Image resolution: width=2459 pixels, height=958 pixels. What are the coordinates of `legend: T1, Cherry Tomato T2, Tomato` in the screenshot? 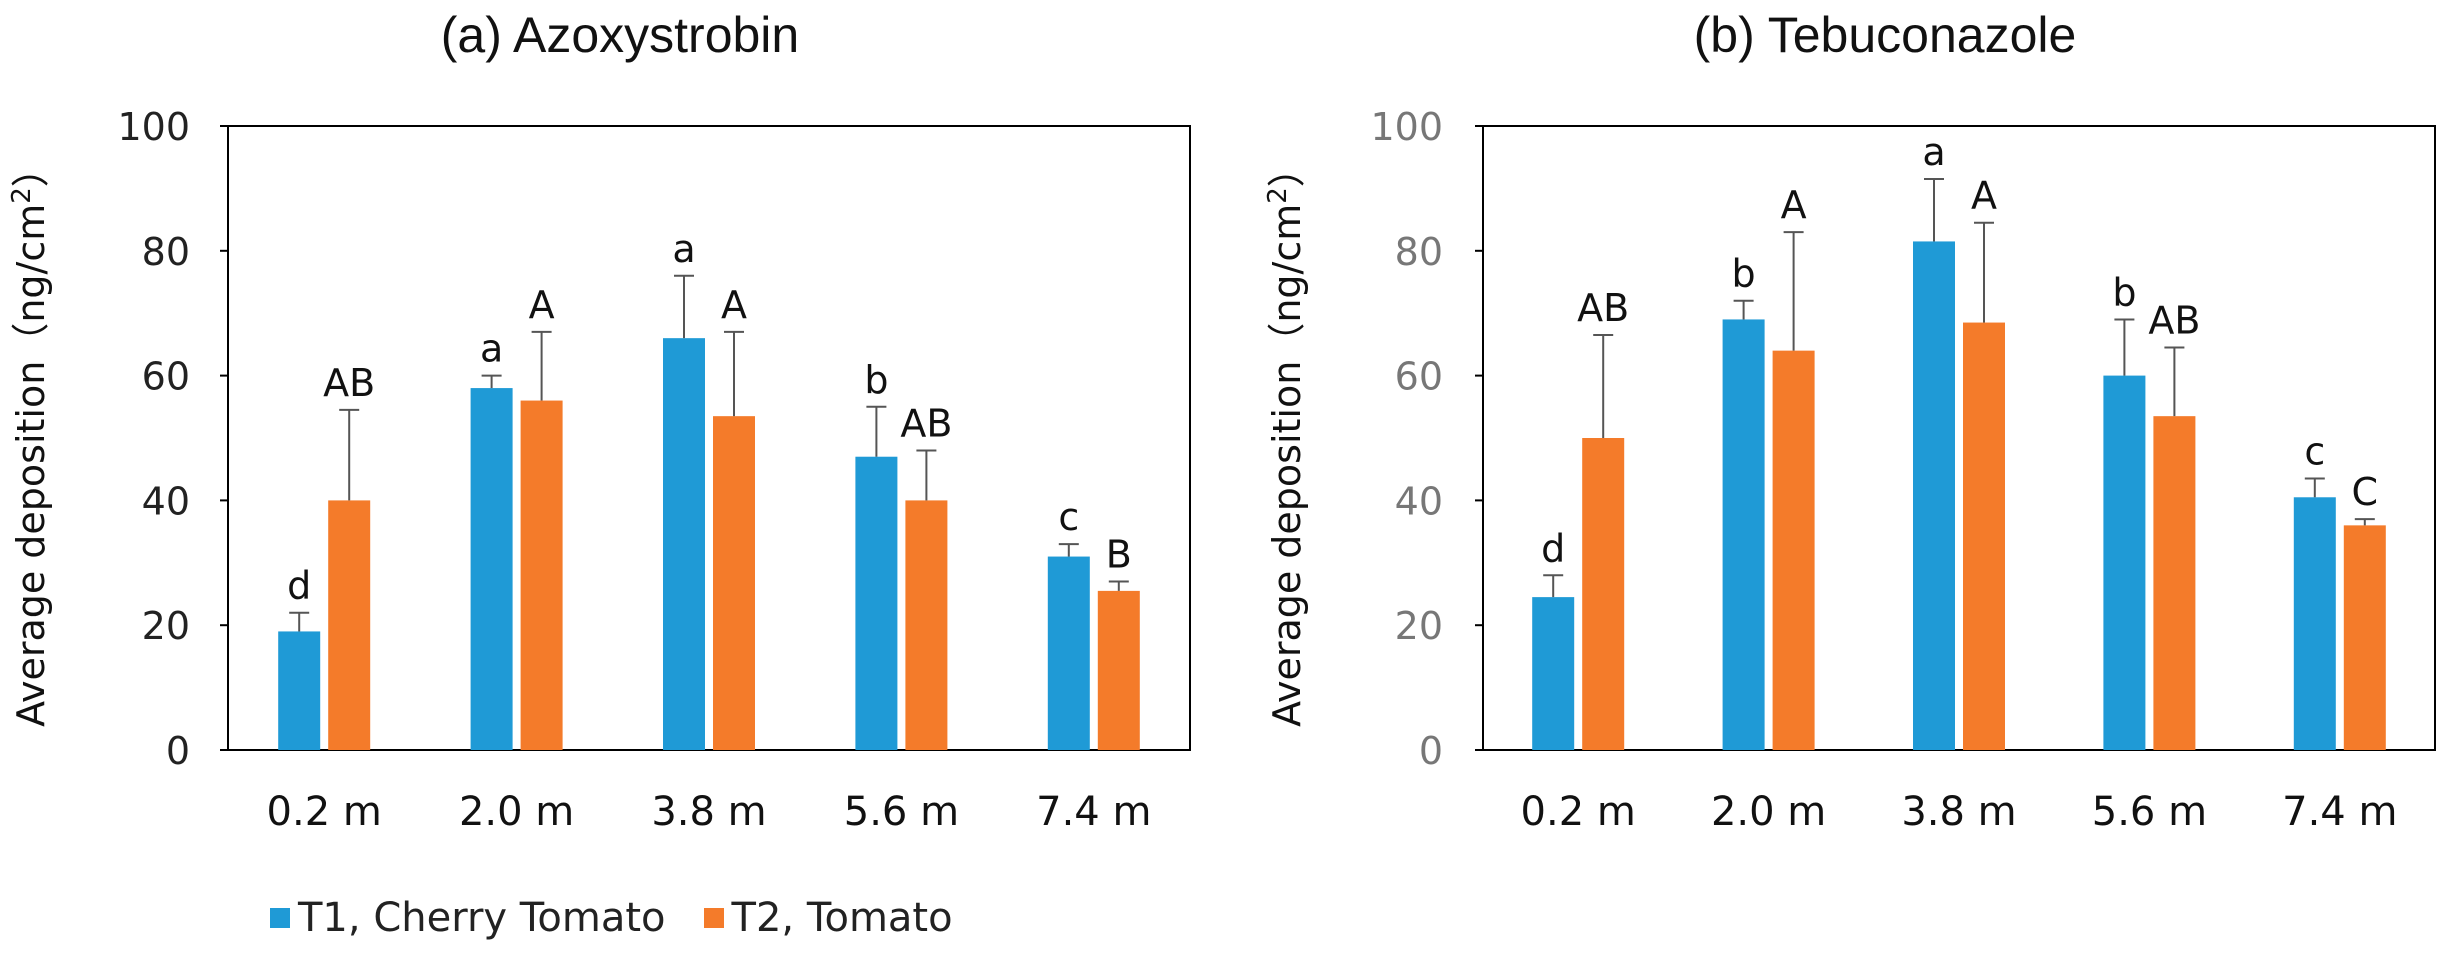 It's located at (630, 918).